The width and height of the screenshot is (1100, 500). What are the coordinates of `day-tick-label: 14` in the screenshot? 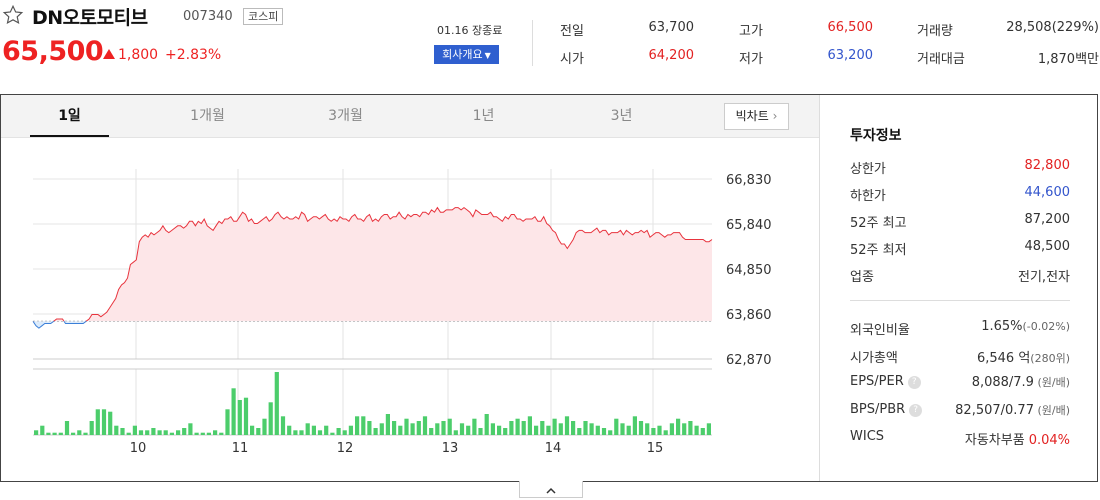 It's located at (553, 448).